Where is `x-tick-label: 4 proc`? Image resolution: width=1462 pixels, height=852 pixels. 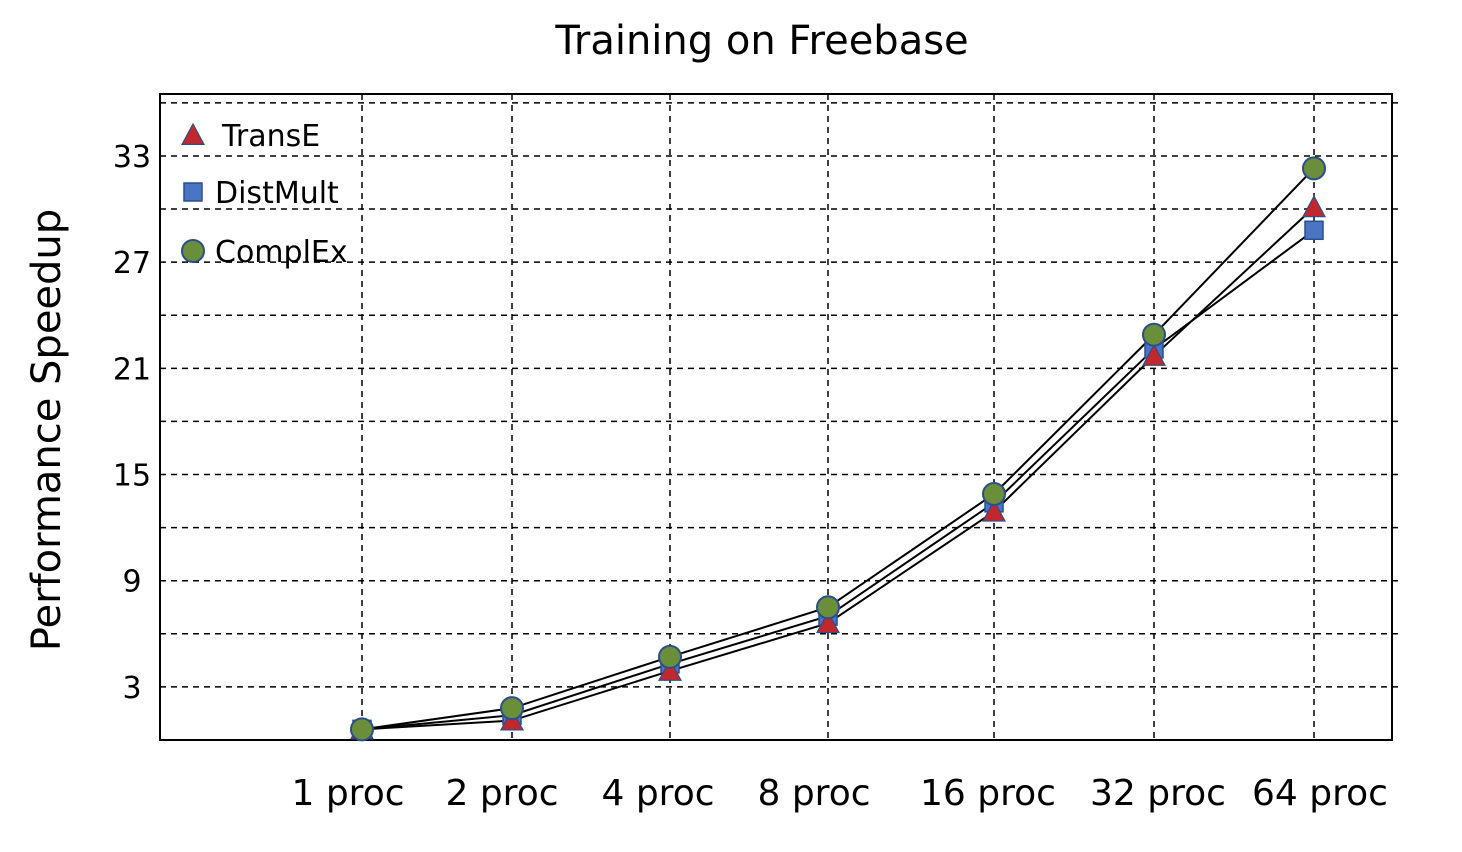 x-tick-label: 4 proc is located at coordinates (657, 793).